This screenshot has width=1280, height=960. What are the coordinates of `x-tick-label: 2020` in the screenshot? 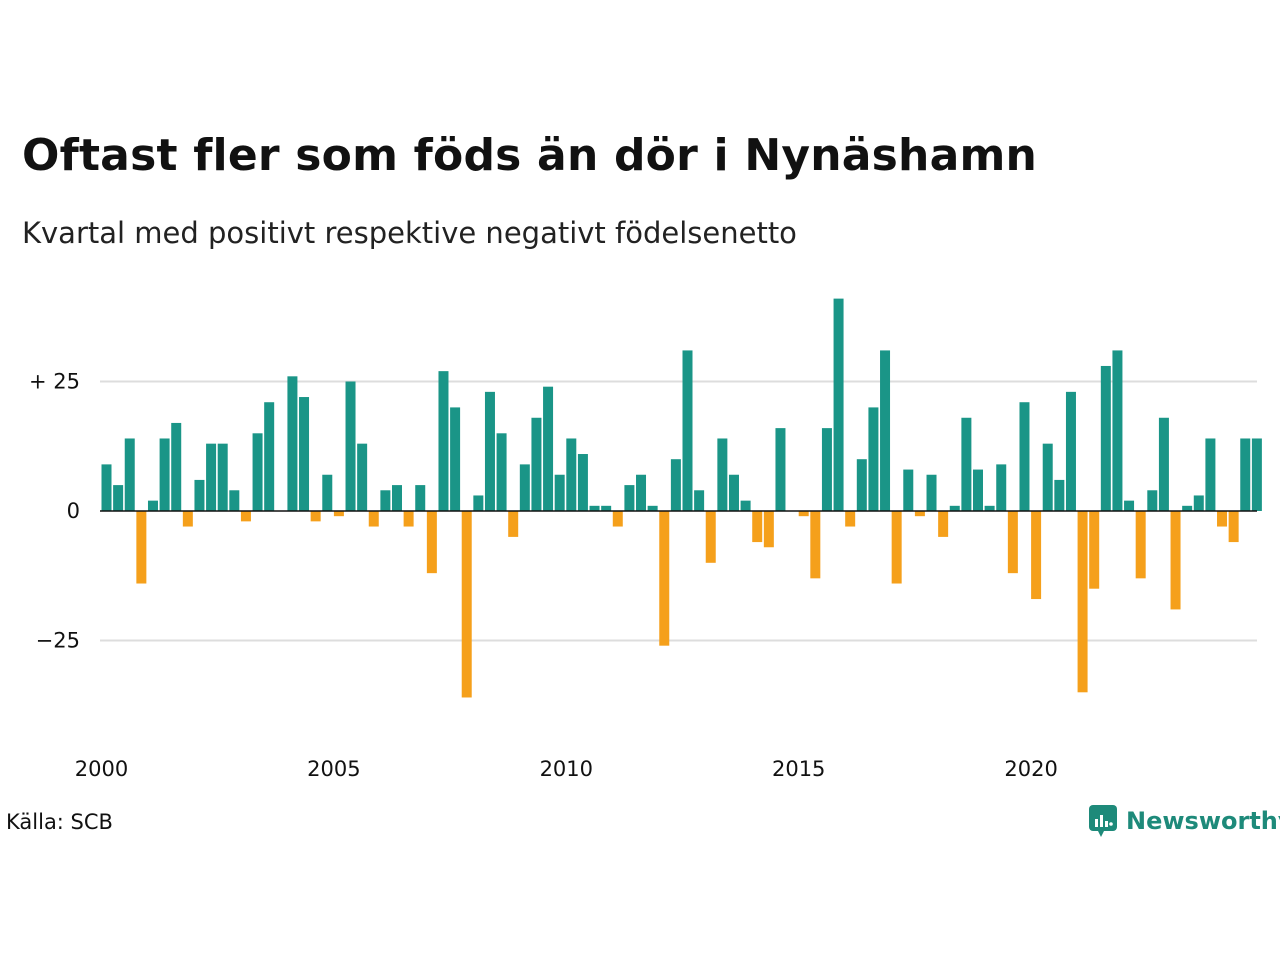 It's located at (1030, 769).